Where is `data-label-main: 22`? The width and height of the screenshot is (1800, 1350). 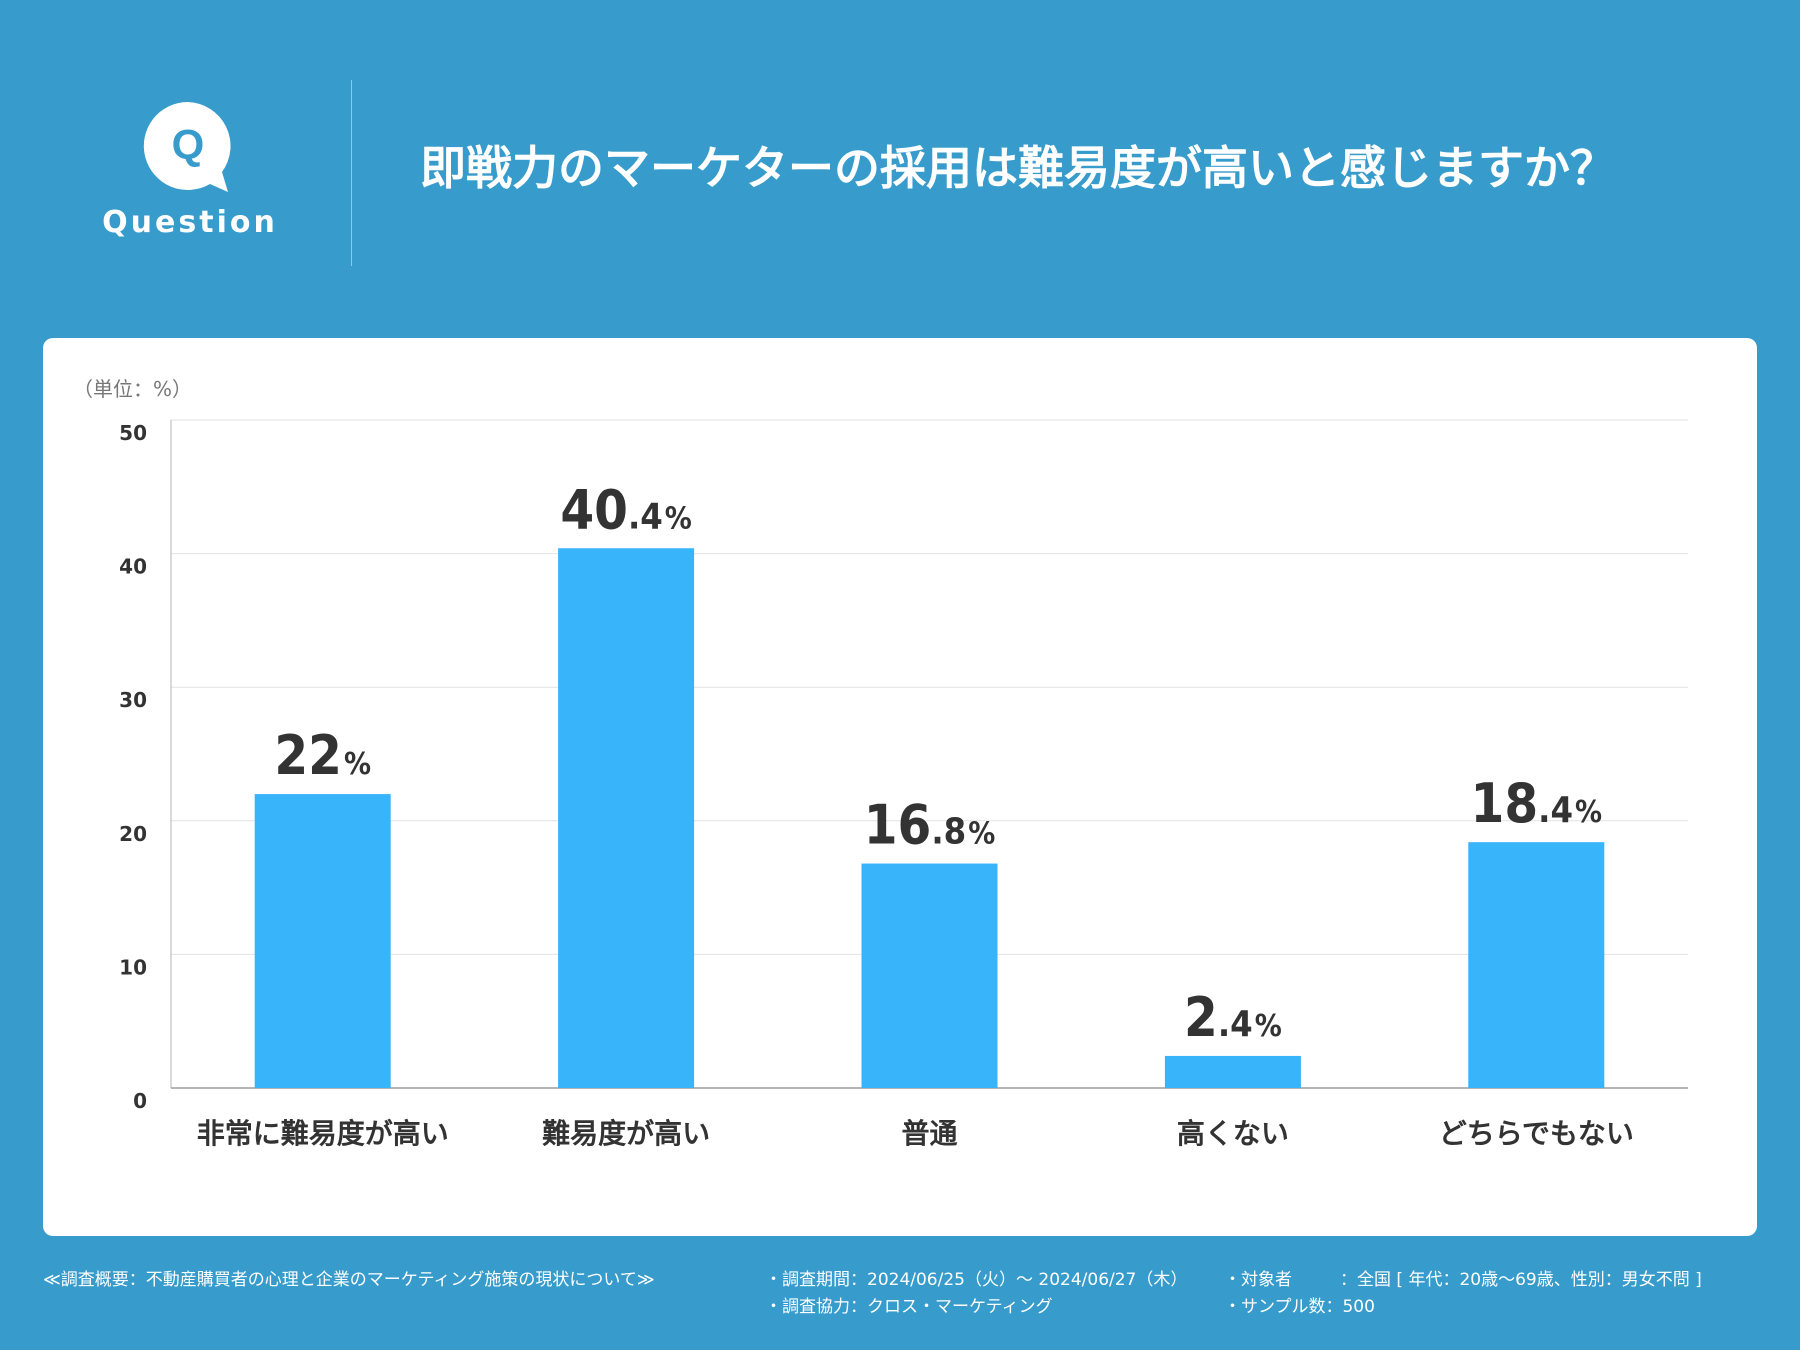
data-label-main: 22 is located at coordinates (308, 755).